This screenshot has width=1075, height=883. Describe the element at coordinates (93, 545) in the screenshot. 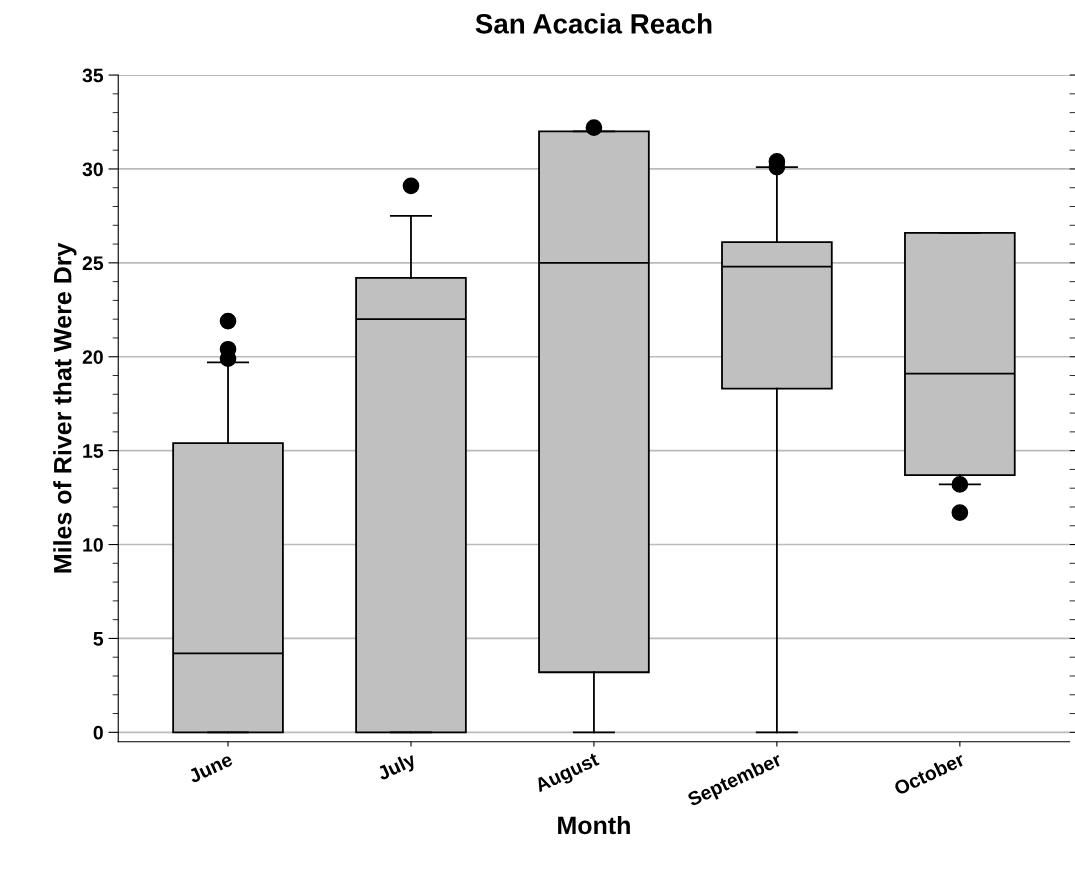

I see `y-tick-label: 10` at that location.